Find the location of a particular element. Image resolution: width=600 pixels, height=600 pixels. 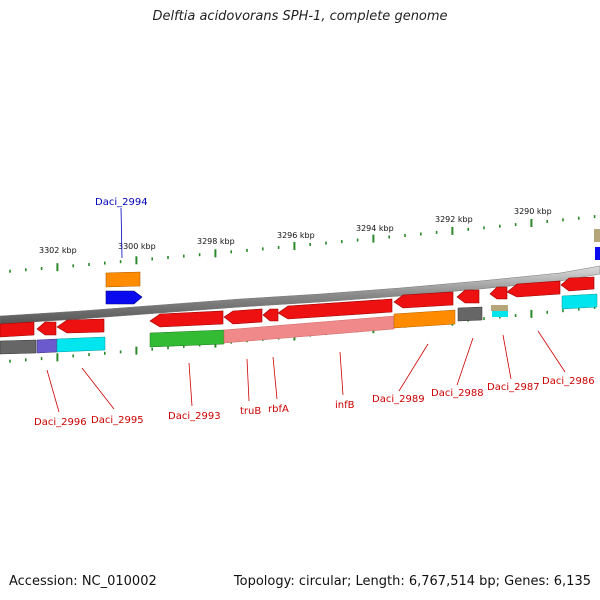

scale-label-3294: 3294 kbp is located at coordinates (375, 228).